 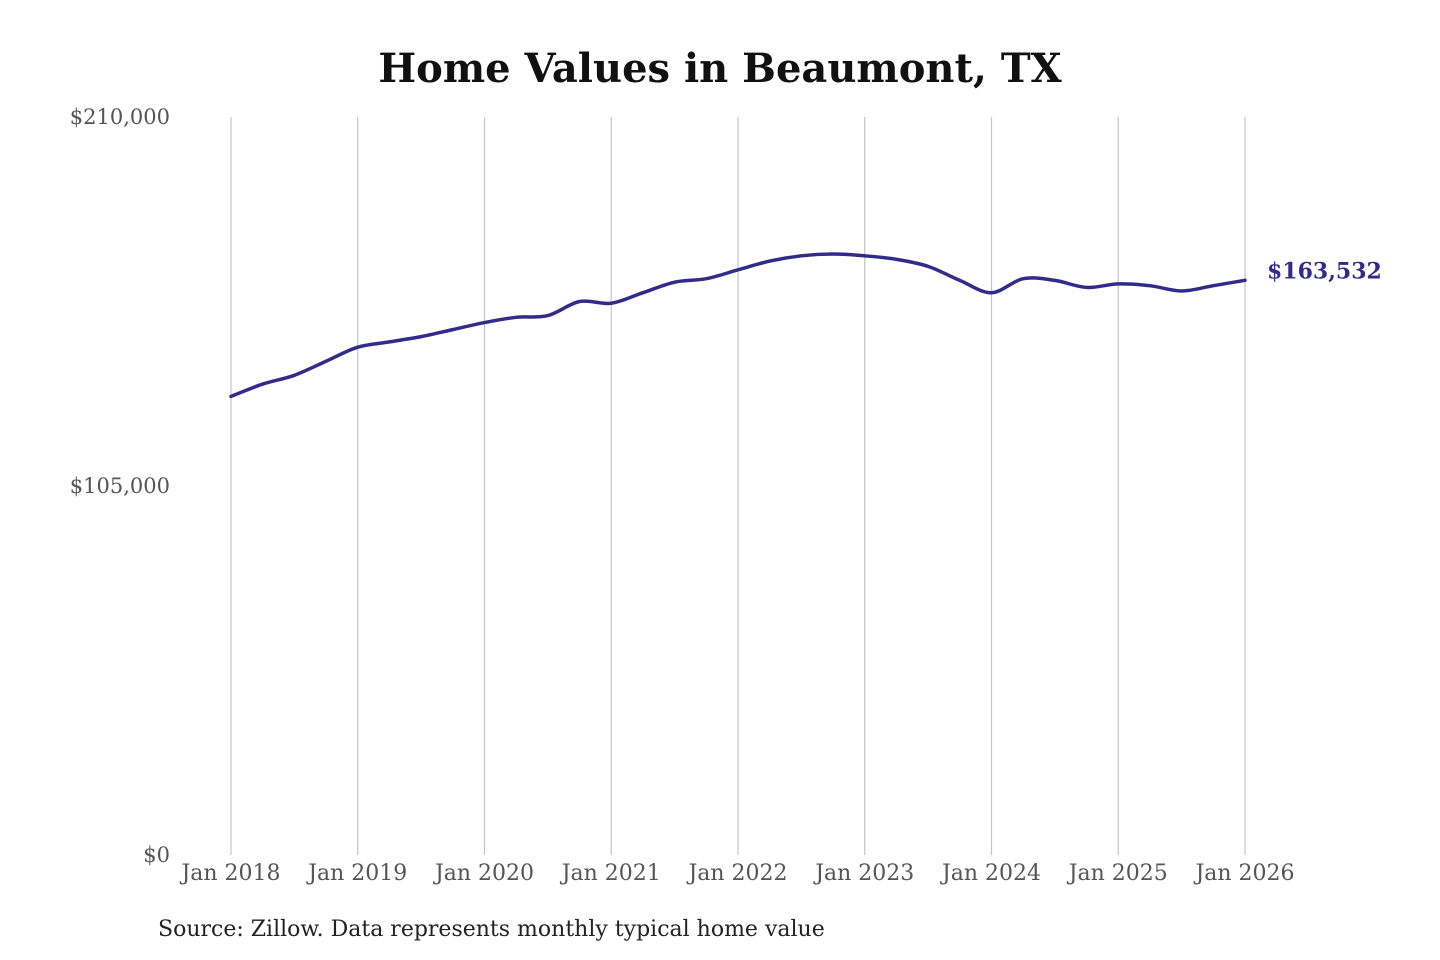 I want to click on y-tick-label: $210,000, so click(x=120, y=117).